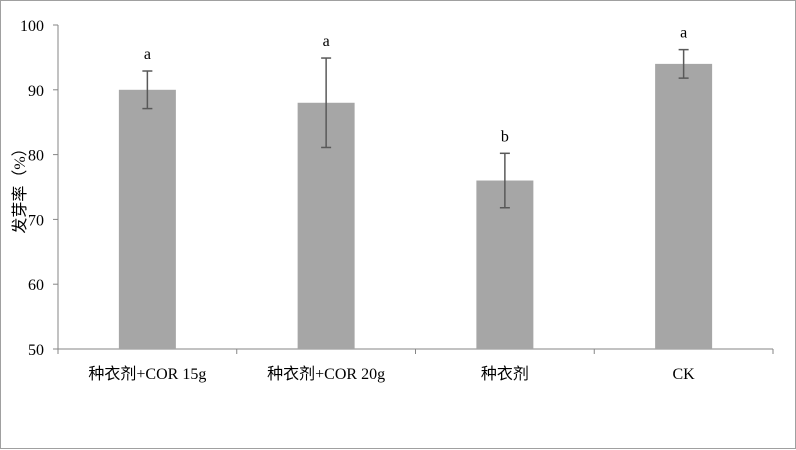 Image resolution: width=796 pixels, height=450 pixels. I want to click on x-tick-label: 种衣剂+COR 15g, so click(147, 374).